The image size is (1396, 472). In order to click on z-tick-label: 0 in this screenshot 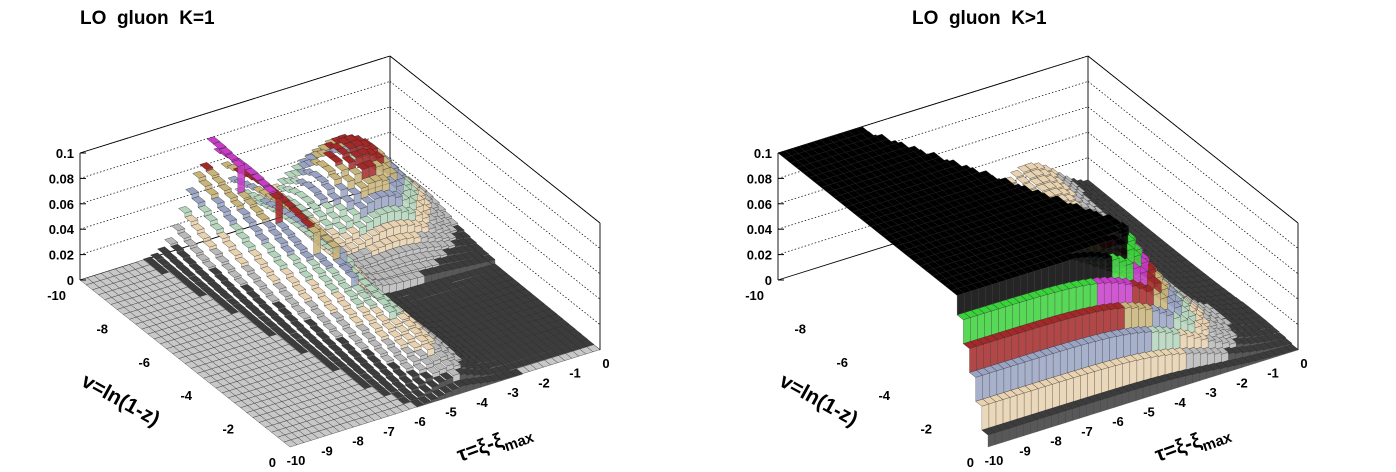, I will do `click(70, 280)`.